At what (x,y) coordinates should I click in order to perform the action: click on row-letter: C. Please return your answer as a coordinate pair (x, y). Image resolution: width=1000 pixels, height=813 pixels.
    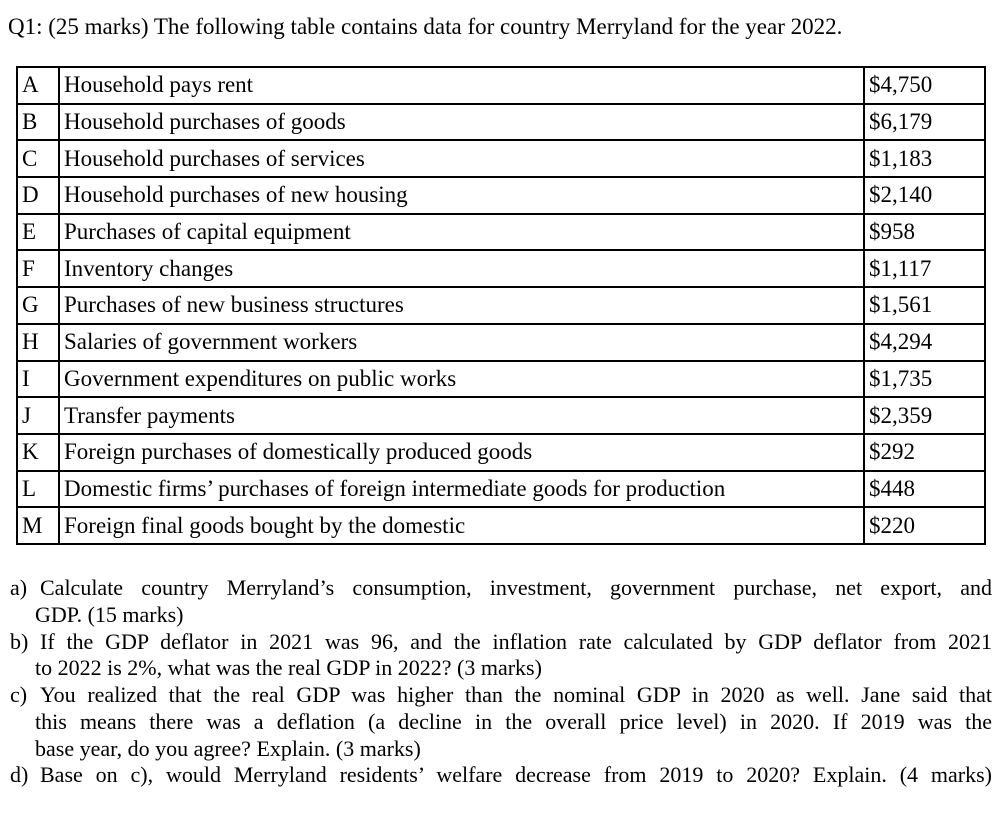
    Looking at the image, I should click on (38, 159).